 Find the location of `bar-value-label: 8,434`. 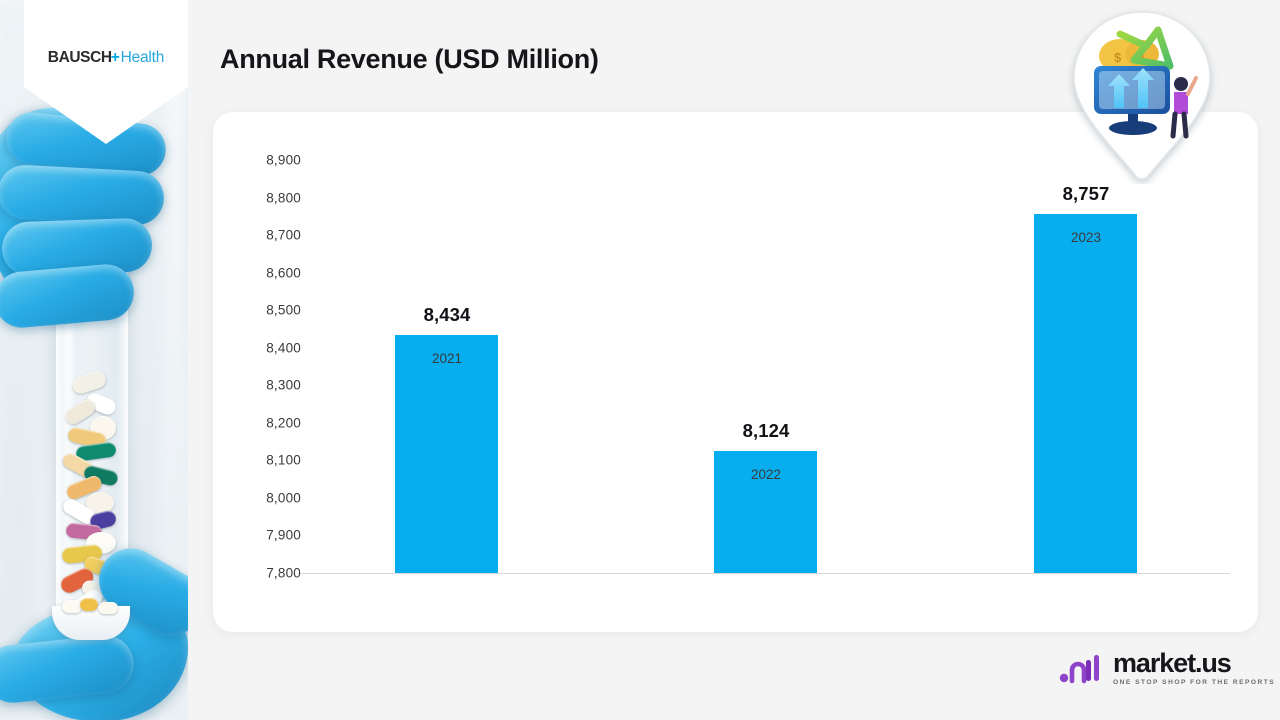

bar-value-label: 8,434 is located at coordinates (447, 314).